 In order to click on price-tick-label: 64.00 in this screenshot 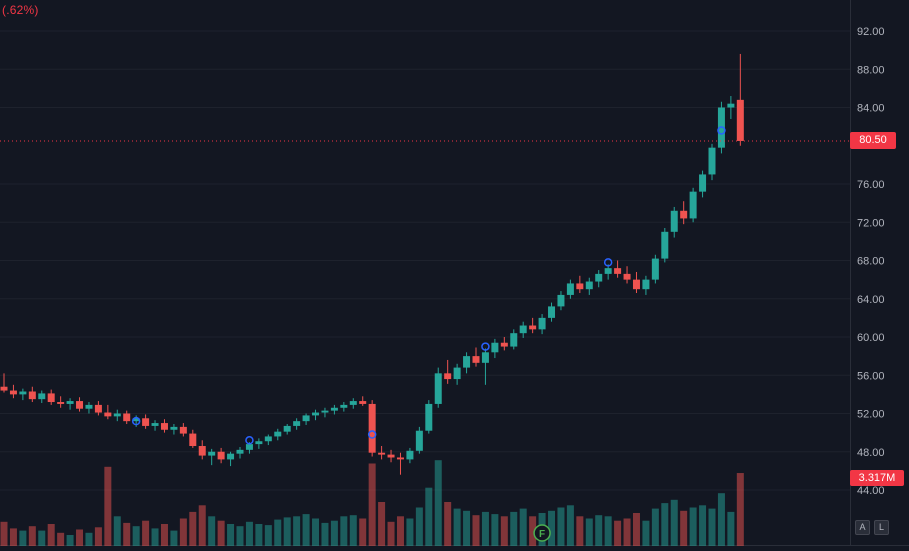, I will do `click(871, 300)`.